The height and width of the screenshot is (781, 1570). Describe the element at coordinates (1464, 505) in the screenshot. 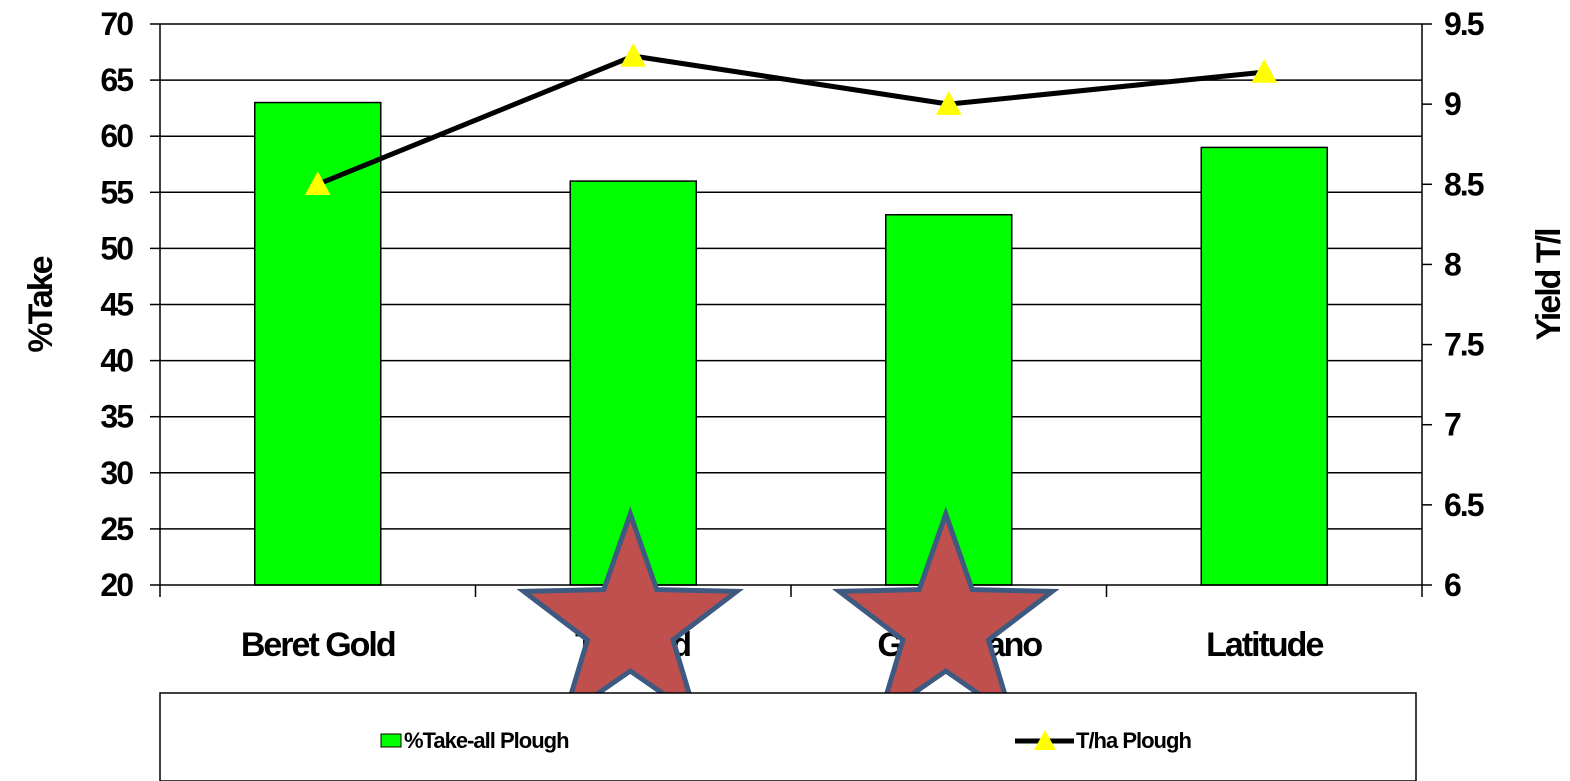

I see `y2-tick-label: 6.5` at that location.